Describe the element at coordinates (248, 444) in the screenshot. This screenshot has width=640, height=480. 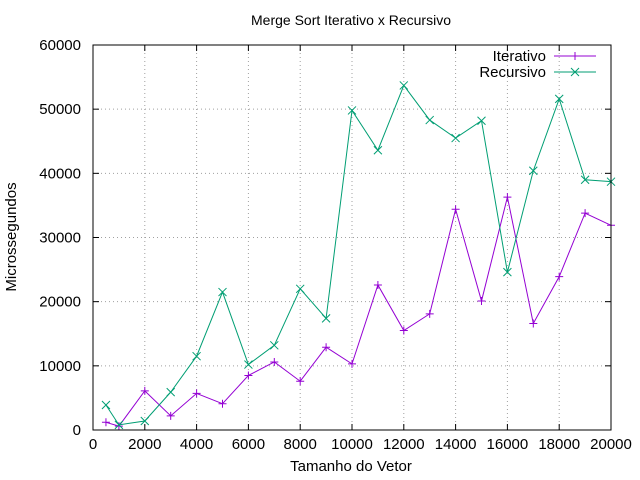
I see `x-tick-label: 6000` at that location.